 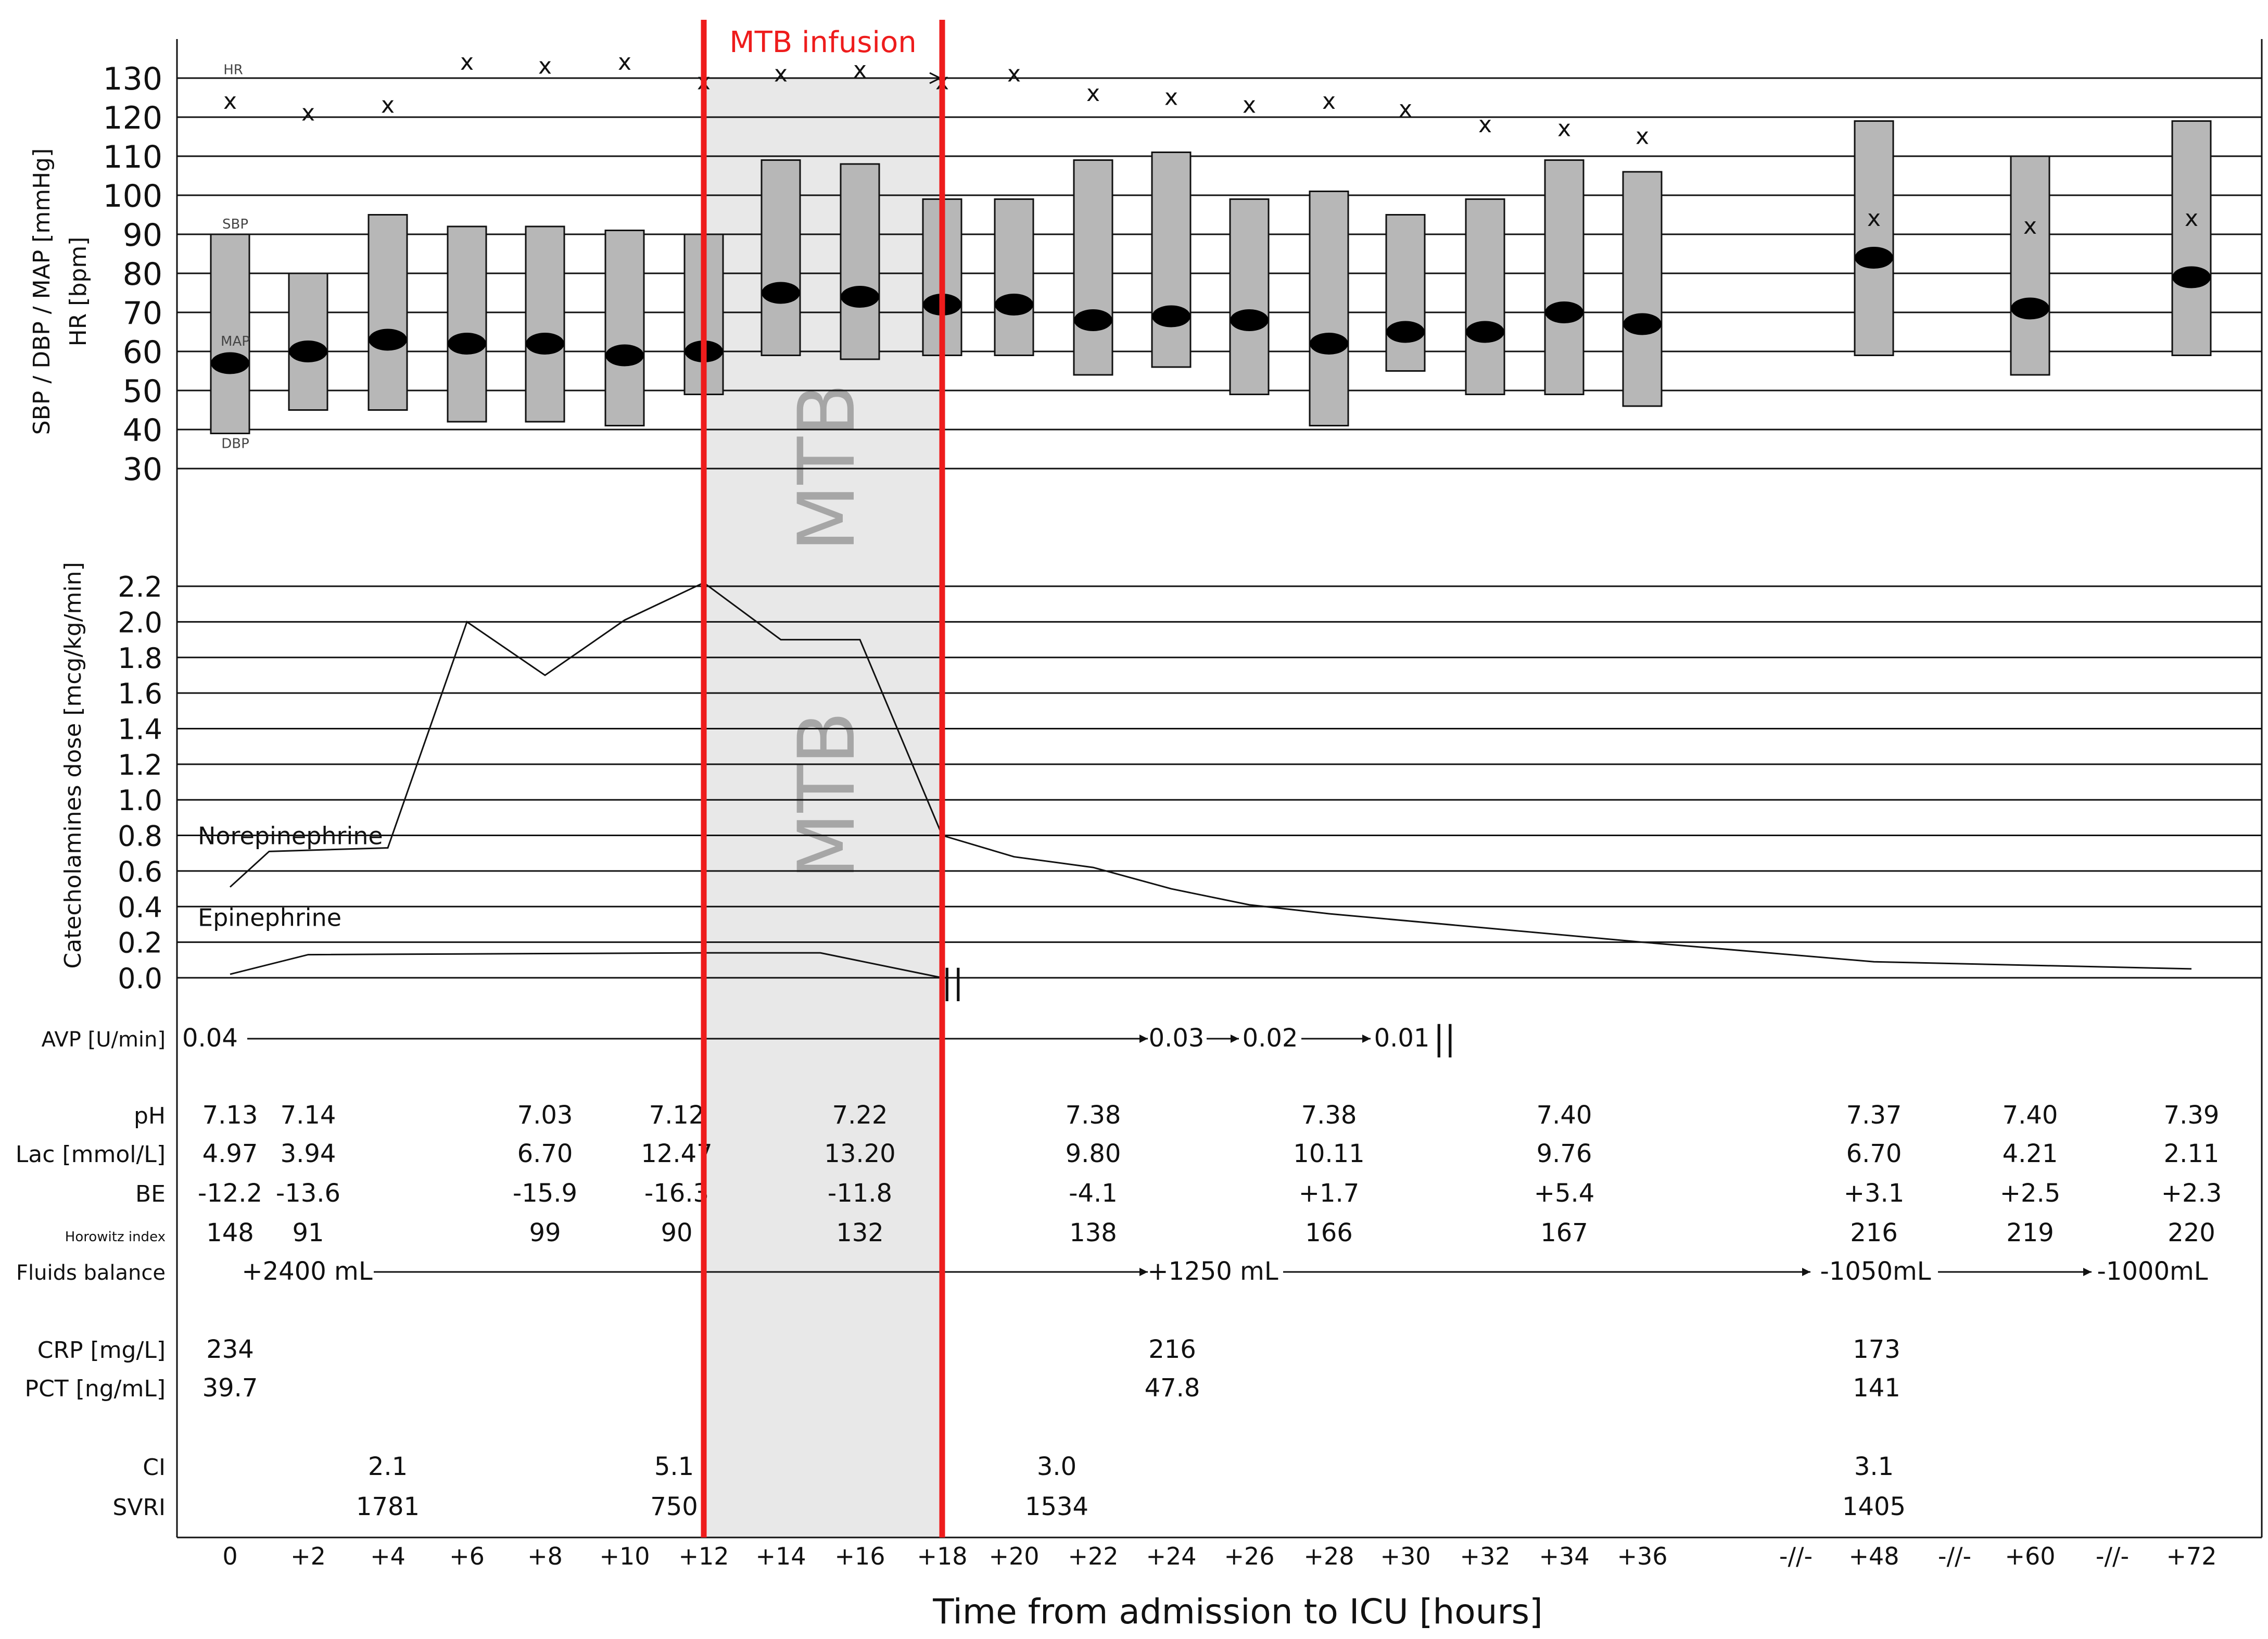 I want to click on ci-label: CI, so click(x=154, y=1467).